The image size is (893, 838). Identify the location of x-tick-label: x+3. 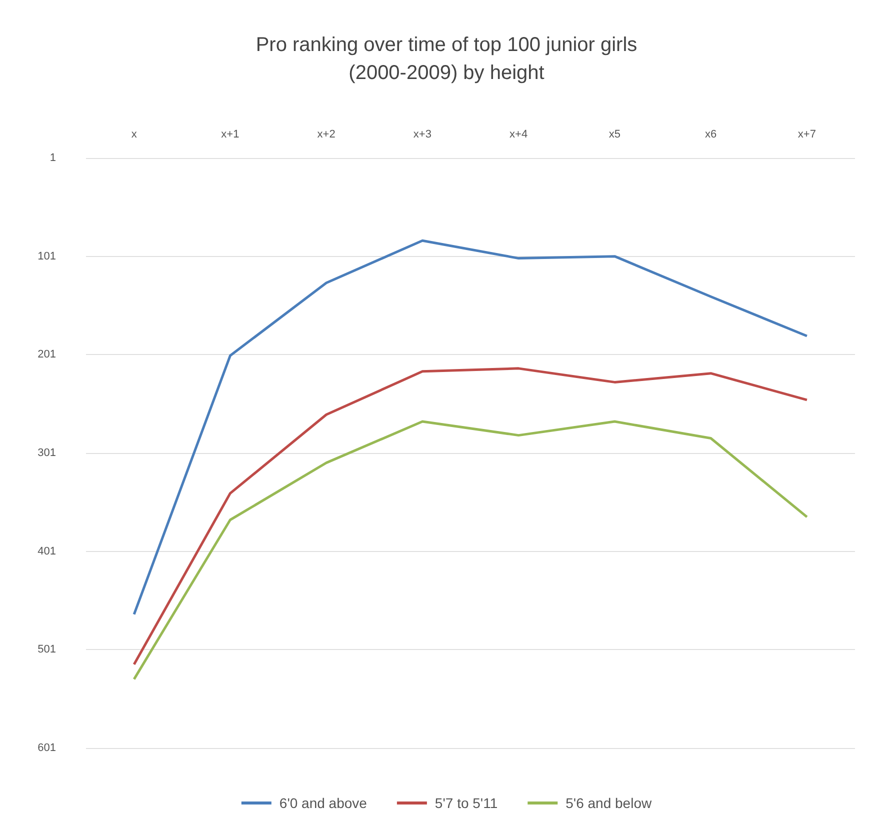
(422, 134).